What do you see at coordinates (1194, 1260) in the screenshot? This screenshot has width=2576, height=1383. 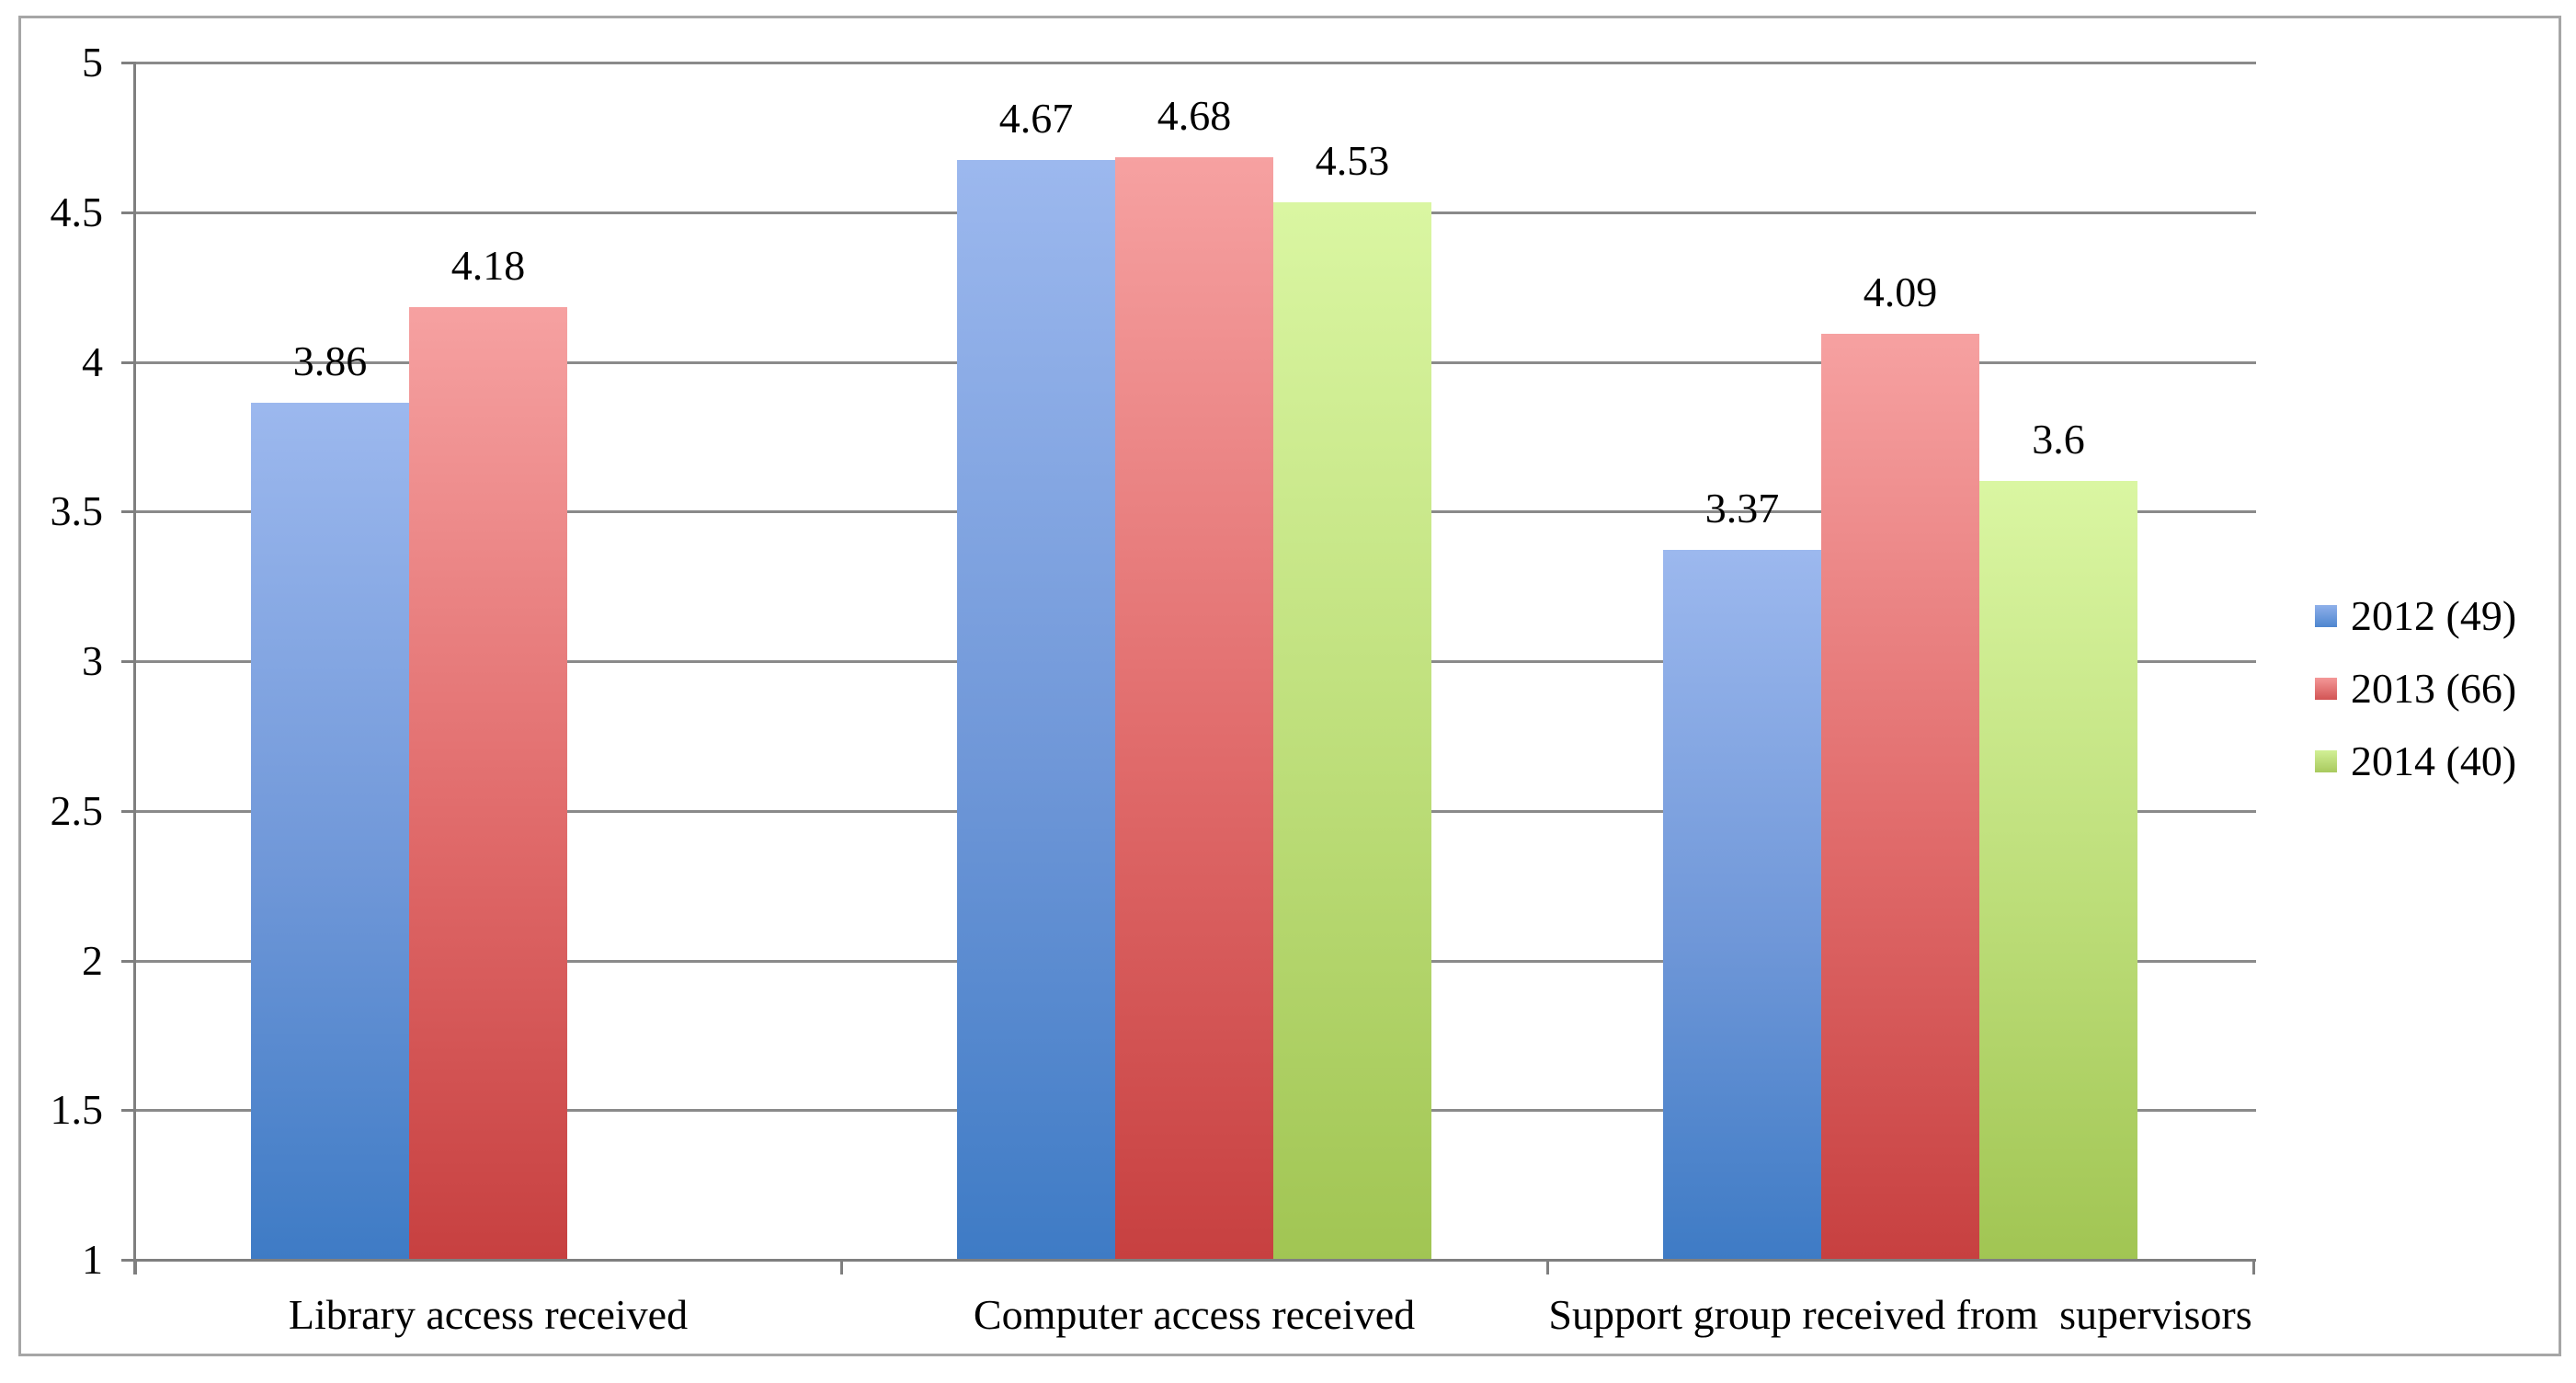 I see `x-axis-line` at bounding box center [1194, 1260].